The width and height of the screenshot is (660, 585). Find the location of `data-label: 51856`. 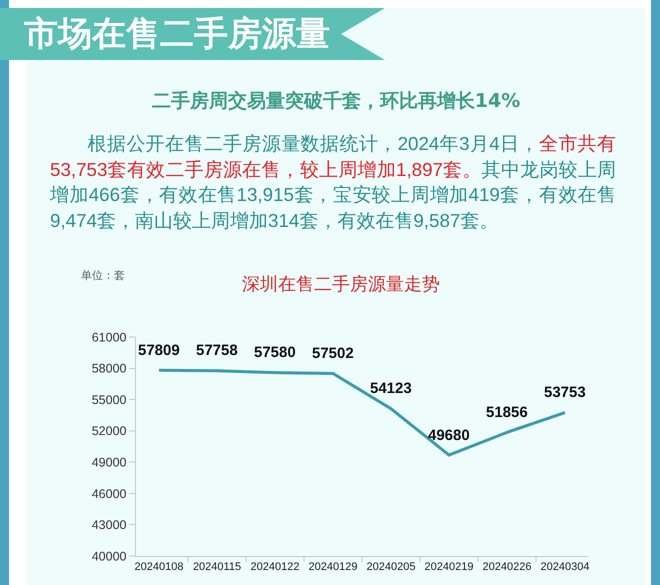

data-label: 51856 is located at coordinates (507, 412).